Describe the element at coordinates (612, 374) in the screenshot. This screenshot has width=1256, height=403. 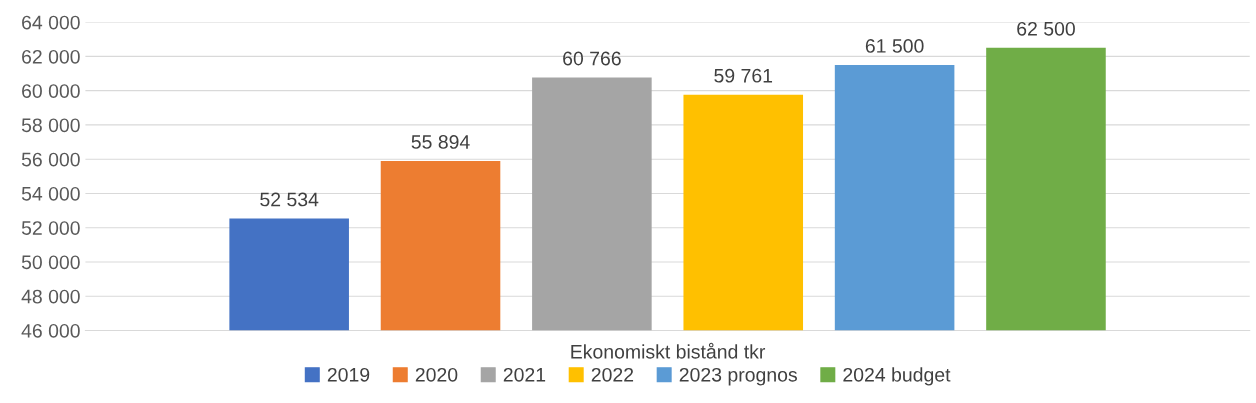
I see `legend-label: 2022` at that location.